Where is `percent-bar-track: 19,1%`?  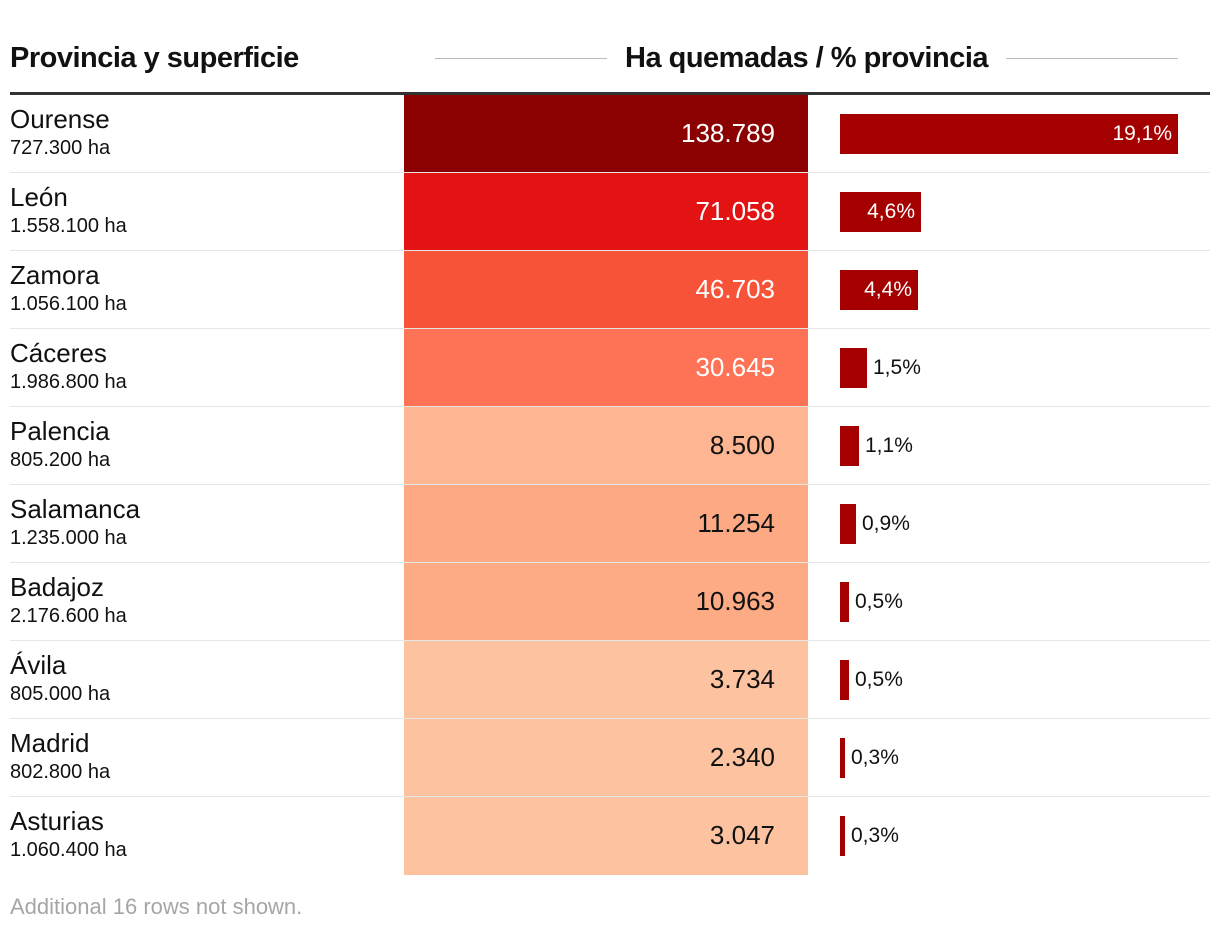 percent-bar-track: 19,1% is located at coordinates (1010, 134).